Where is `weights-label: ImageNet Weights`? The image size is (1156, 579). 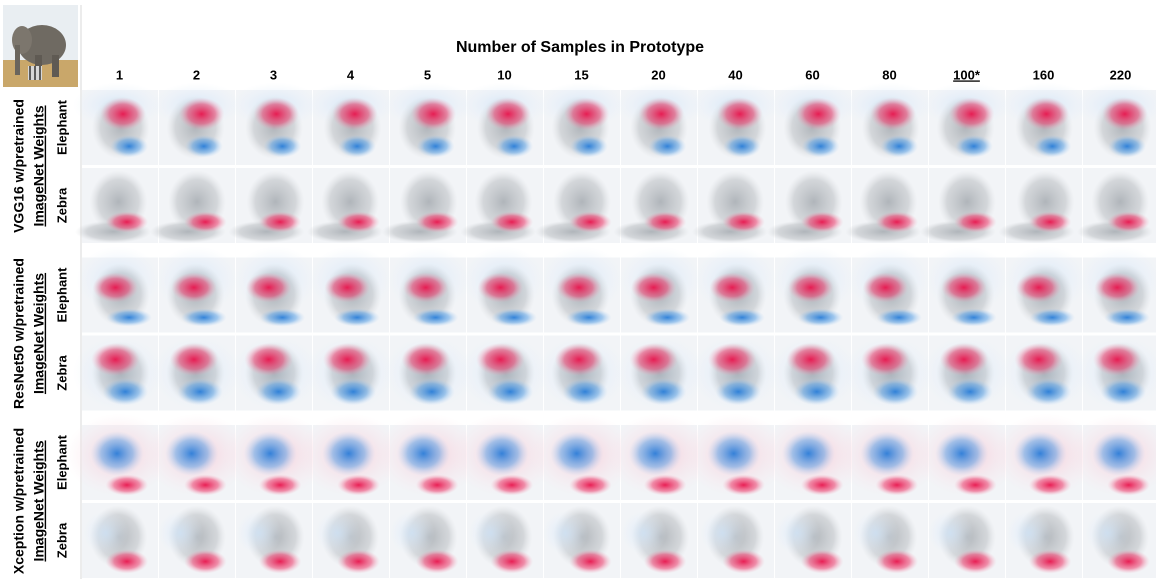 weights-label: ImageNet Weights is located at coordinates (39, 333).